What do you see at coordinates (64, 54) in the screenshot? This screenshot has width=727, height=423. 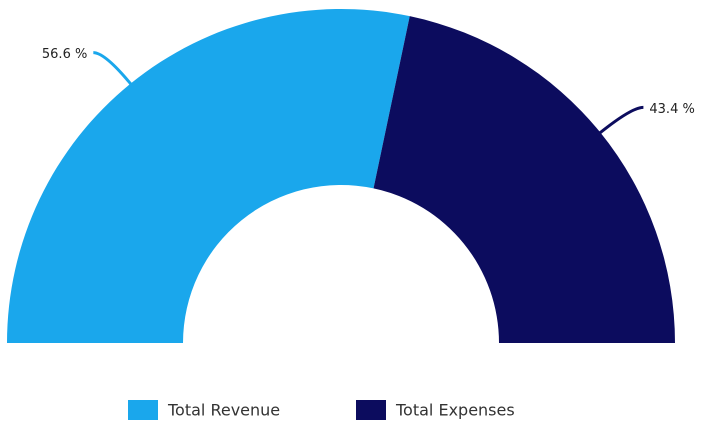 I see `data-label: 56.6 %` at bounding box center [64, 54].